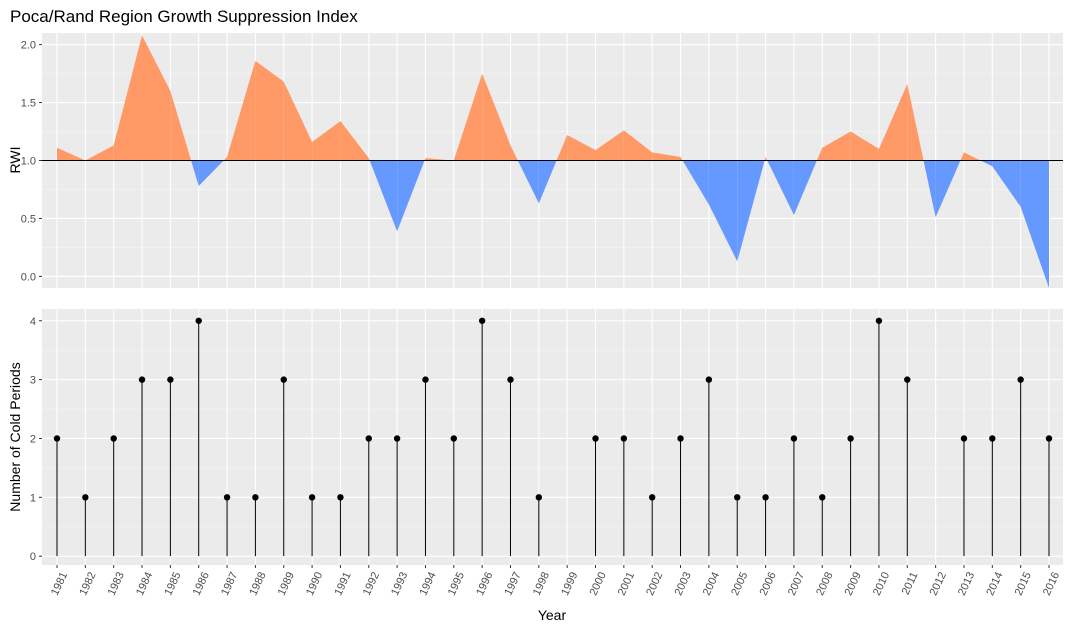 The width and height of the screenshot is (1074, 630). Describe the element at coordinates (541, 583) in the screenshot. I see `x-tick-label: 1998` at that location.